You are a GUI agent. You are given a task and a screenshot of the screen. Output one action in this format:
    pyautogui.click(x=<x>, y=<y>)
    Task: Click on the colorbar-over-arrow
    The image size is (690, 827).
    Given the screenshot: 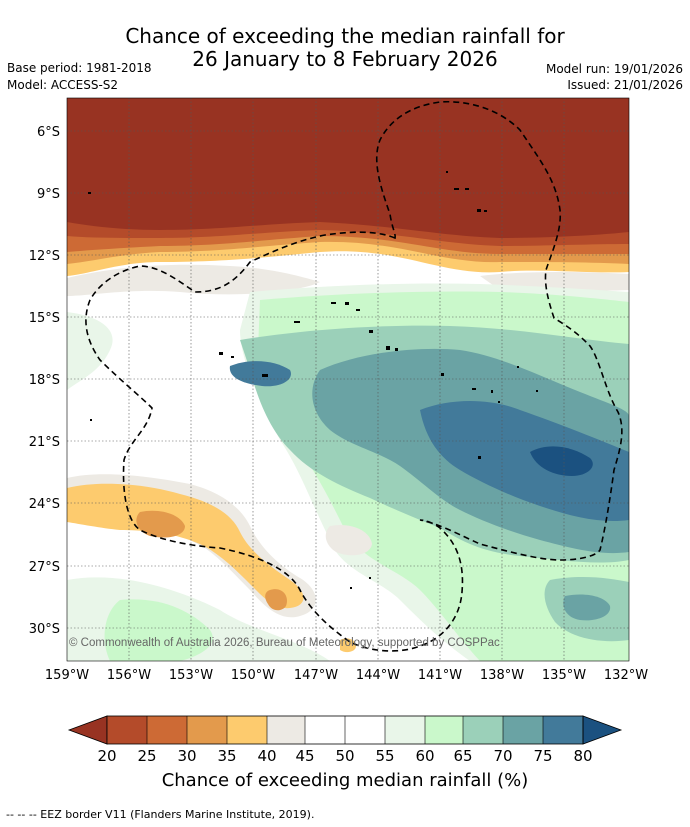 What is the action you would take?
    pyautogui.click(x=602, y=730)
    